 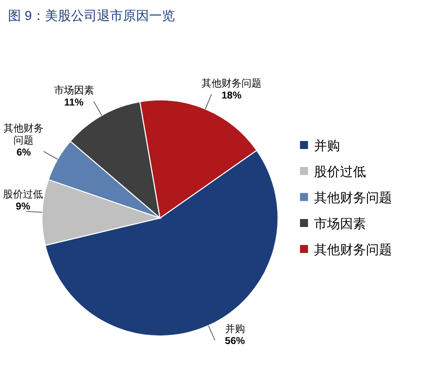 I want to click on chart-title: 图 9：美股公司退市原因一览, so click(x=91, y=15).